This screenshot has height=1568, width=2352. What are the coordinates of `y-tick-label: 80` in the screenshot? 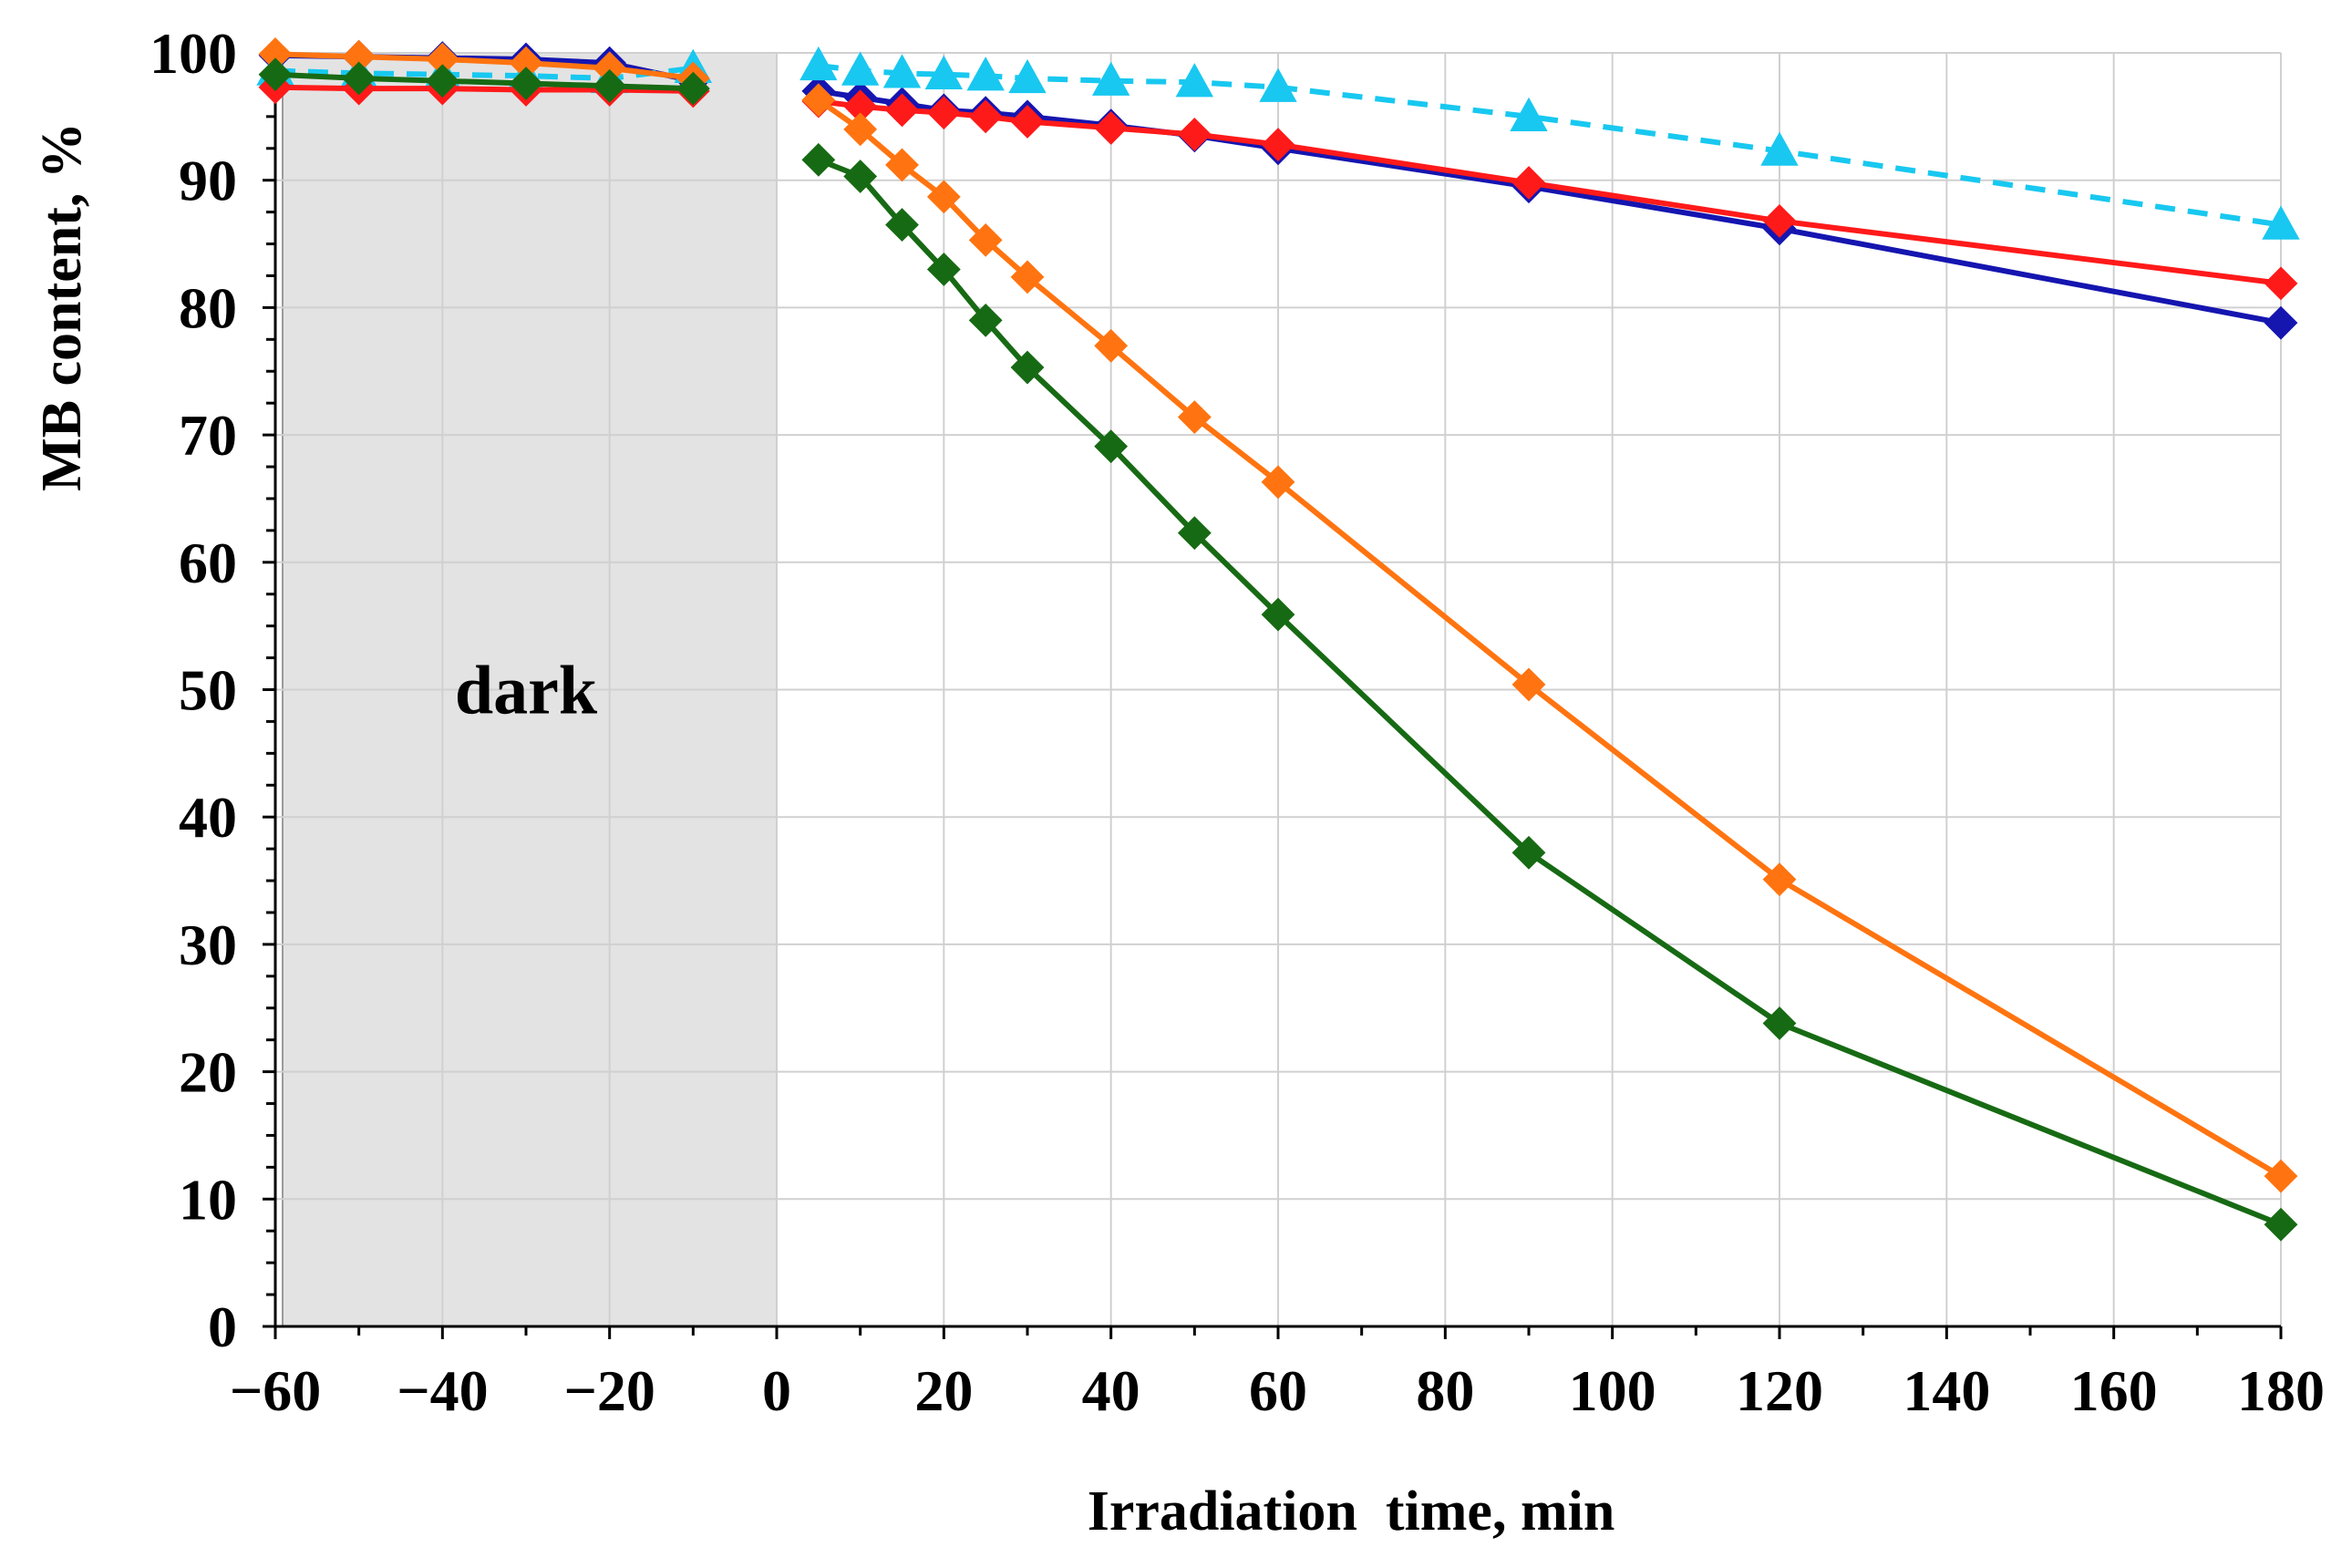 It's located at (208, 307).